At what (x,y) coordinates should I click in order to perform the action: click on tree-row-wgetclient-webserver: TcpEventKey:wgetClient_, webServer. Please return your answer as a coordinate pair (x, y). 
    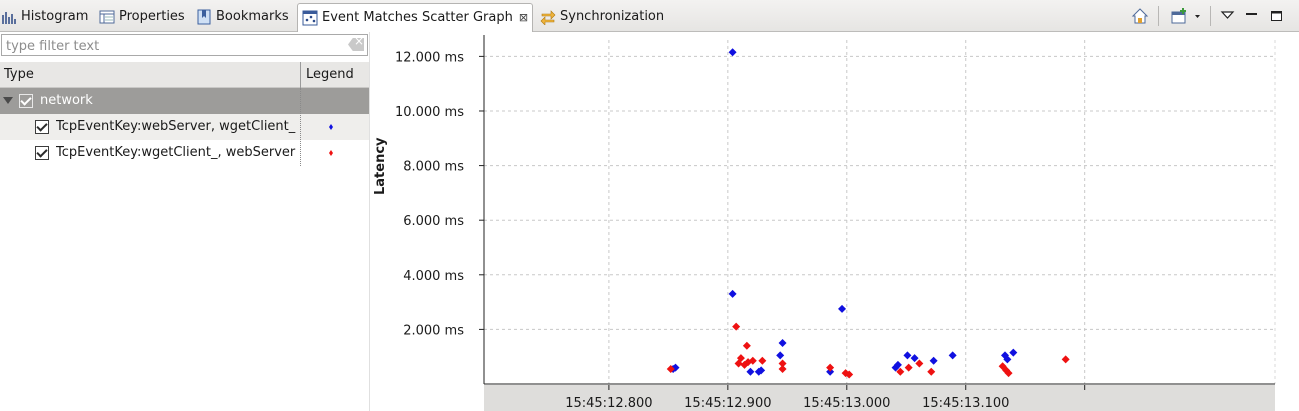
    Looking at the image, I should click on (185, 153).